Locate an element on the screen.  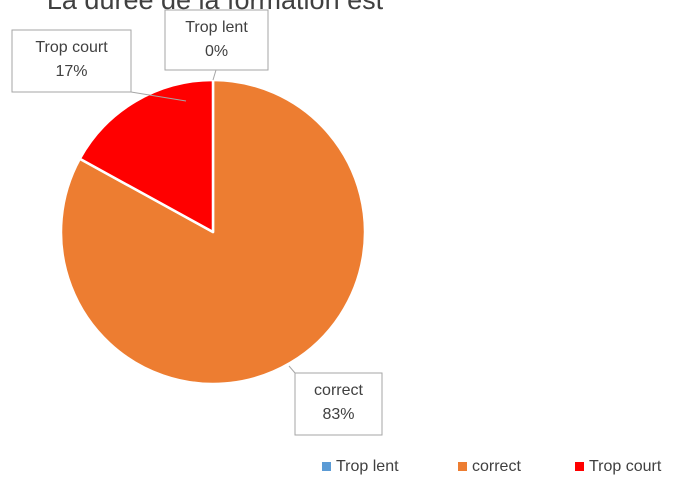
data-label-value: 0% is located at coordinates (216, 51).